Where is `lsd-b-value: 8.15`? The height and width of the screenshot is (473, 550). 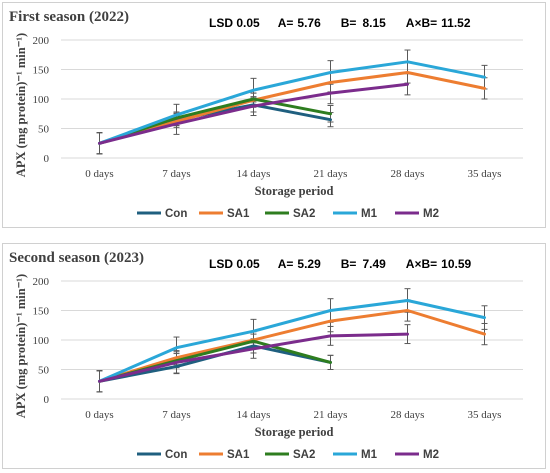 lsd-b-value: 8.15 is located at coordinates (374, 23).